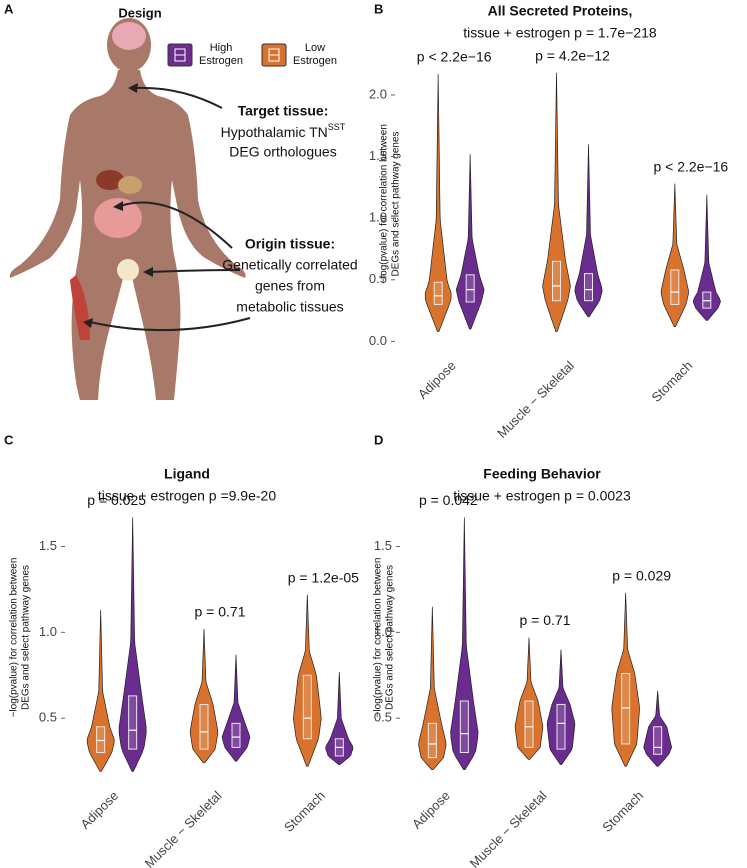  Describe the element at coordinates (9, 8) in the screenshot. I see `panel-letter: A` at that location.